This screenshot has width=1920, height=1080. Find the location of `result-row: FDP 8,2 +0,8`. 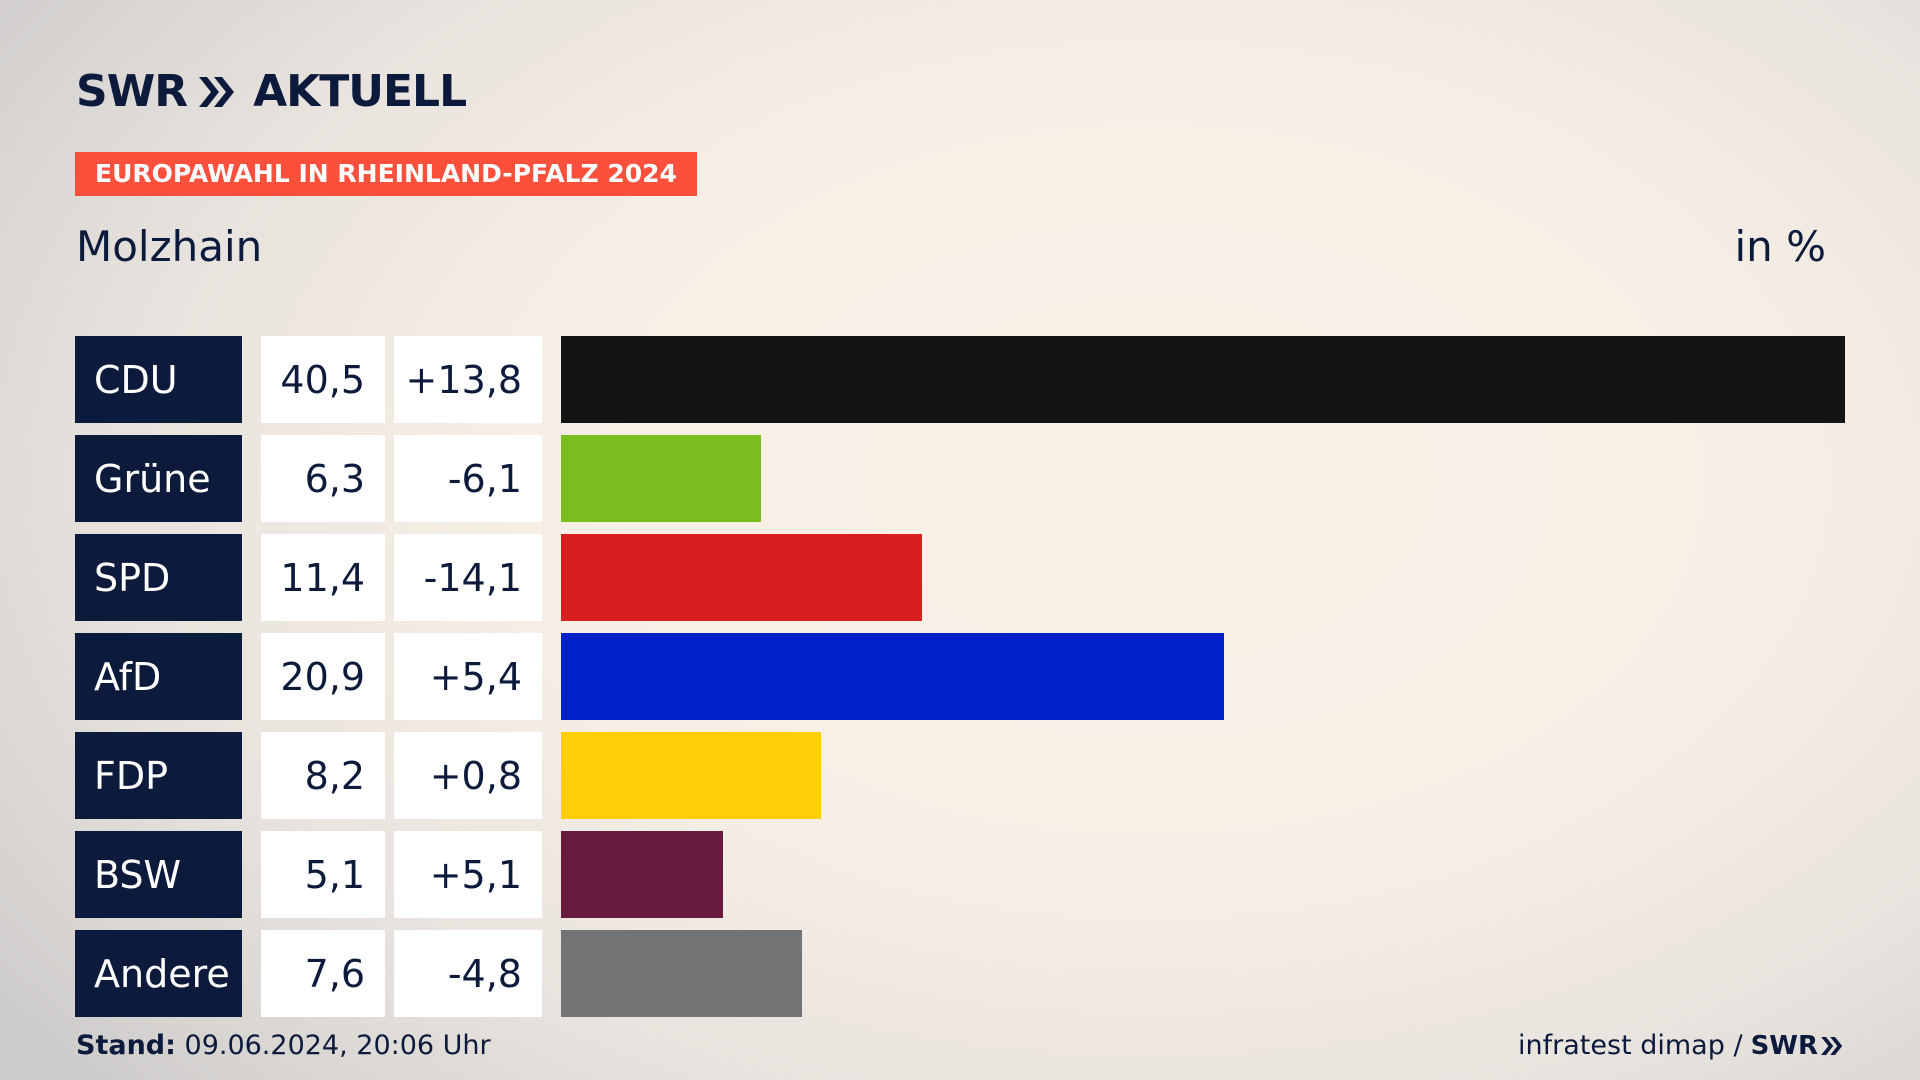

result-row: FDP 8,2 +0,8 is located at coordinates (960, 775).